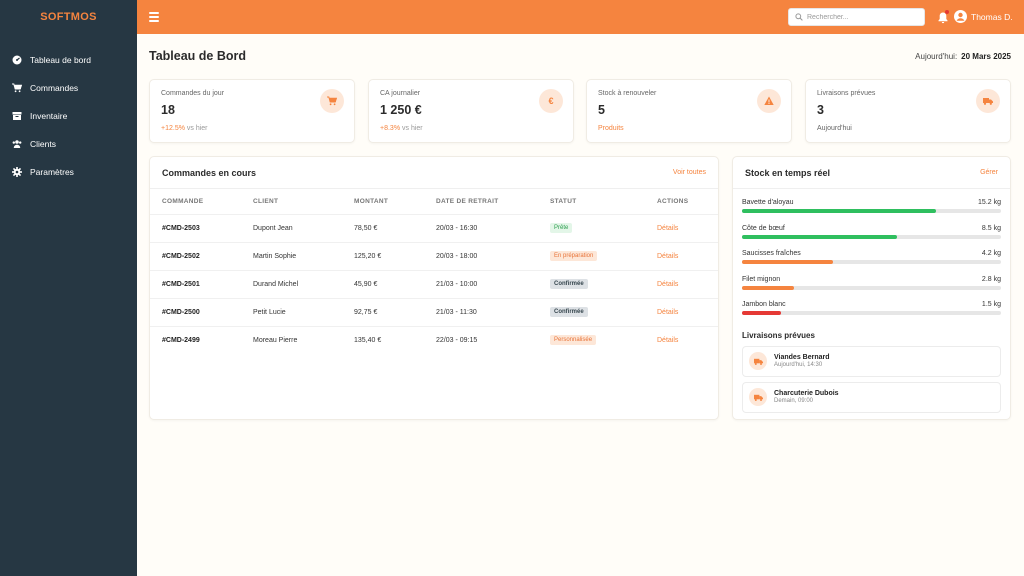 The image size is (1024, 576). I want to click on stock-item: Bavette d'aloyau 15.2 kg, so click(871, 202).